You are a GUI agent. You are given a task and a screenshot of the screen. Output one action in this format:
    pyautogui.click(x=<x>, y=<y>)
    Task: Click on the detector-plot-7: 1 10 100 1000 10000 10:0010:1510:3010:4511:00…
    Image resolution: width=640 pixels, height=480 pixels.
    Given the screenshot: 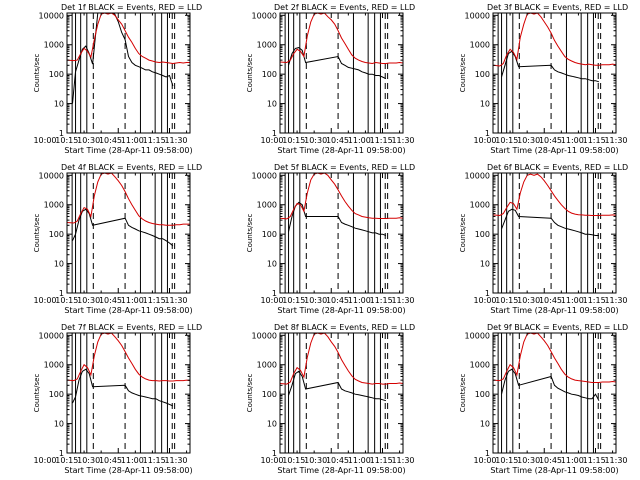 What is the action you would take?
    pyautogui.click(x=117, y=399)
    